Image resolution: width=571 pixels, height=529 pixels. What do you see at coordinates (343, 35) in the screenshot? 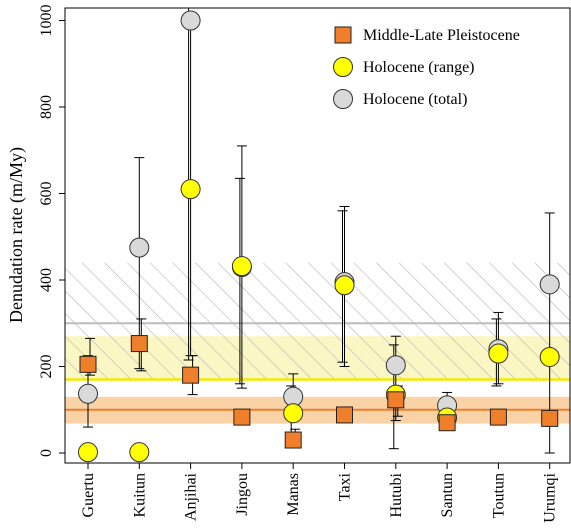
I see `legend-pleistocene-marker` at bounding box center [343, 35].